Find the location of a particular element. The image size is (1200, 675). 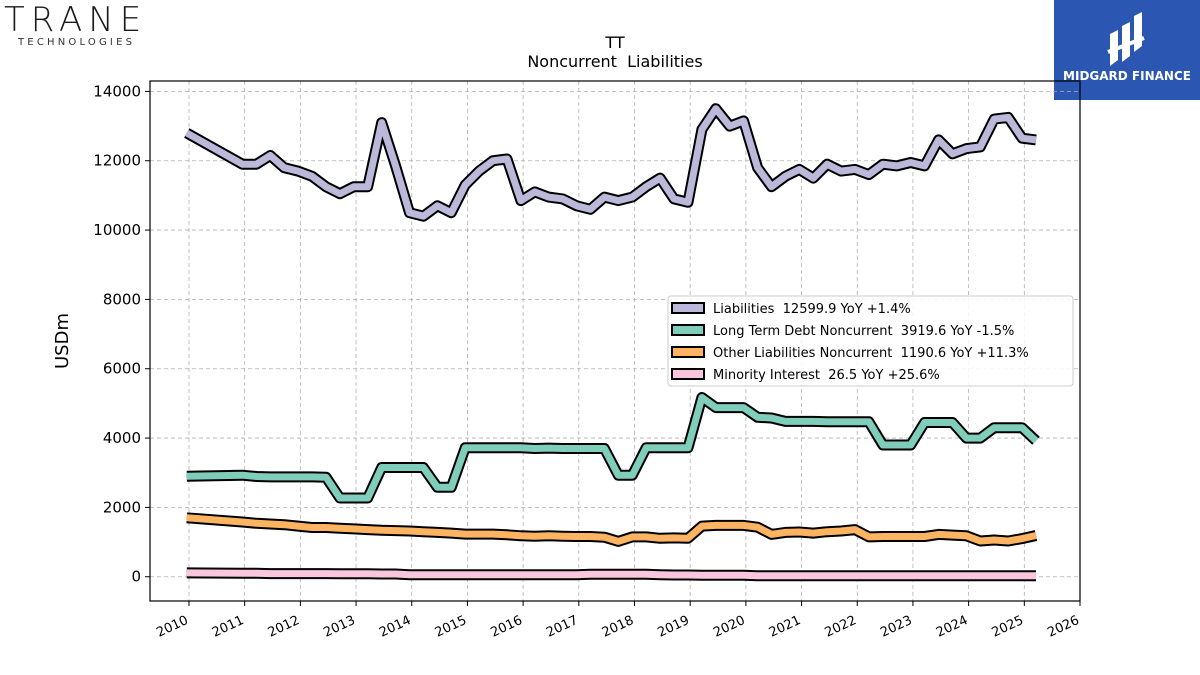

y-tick-label: 10000 is located at coordinates (117, 230).